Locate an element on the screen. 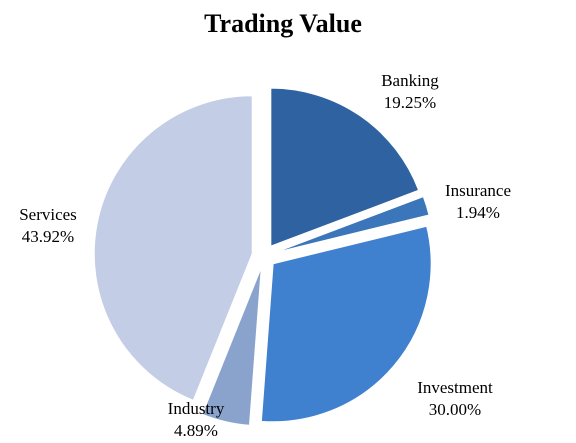  slice-label: Insurance is located at coordinates (478, 190).